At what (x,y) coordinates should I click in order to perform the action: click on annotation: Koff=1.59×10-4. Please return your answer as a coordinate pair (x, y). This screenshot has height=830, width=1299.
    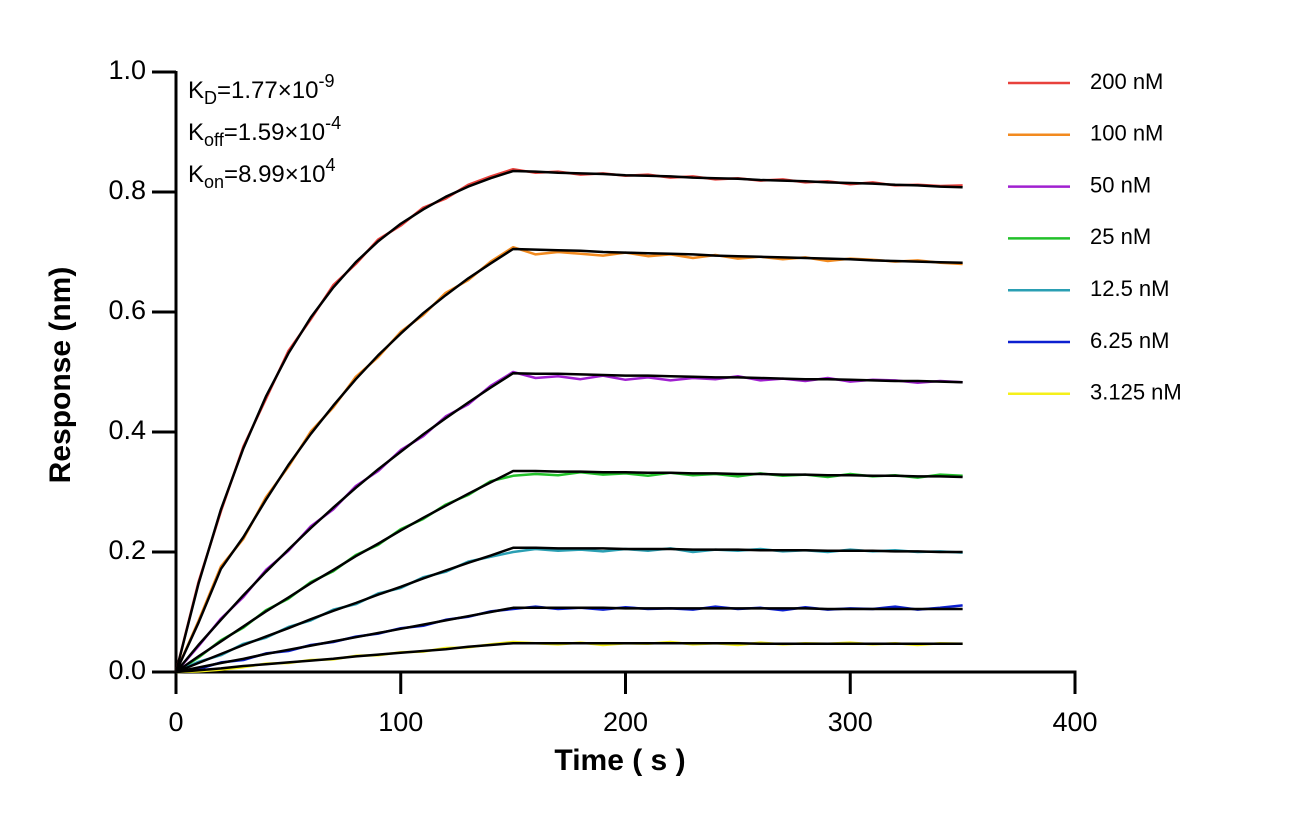
    Looking at the image, I should click on (264, 131).